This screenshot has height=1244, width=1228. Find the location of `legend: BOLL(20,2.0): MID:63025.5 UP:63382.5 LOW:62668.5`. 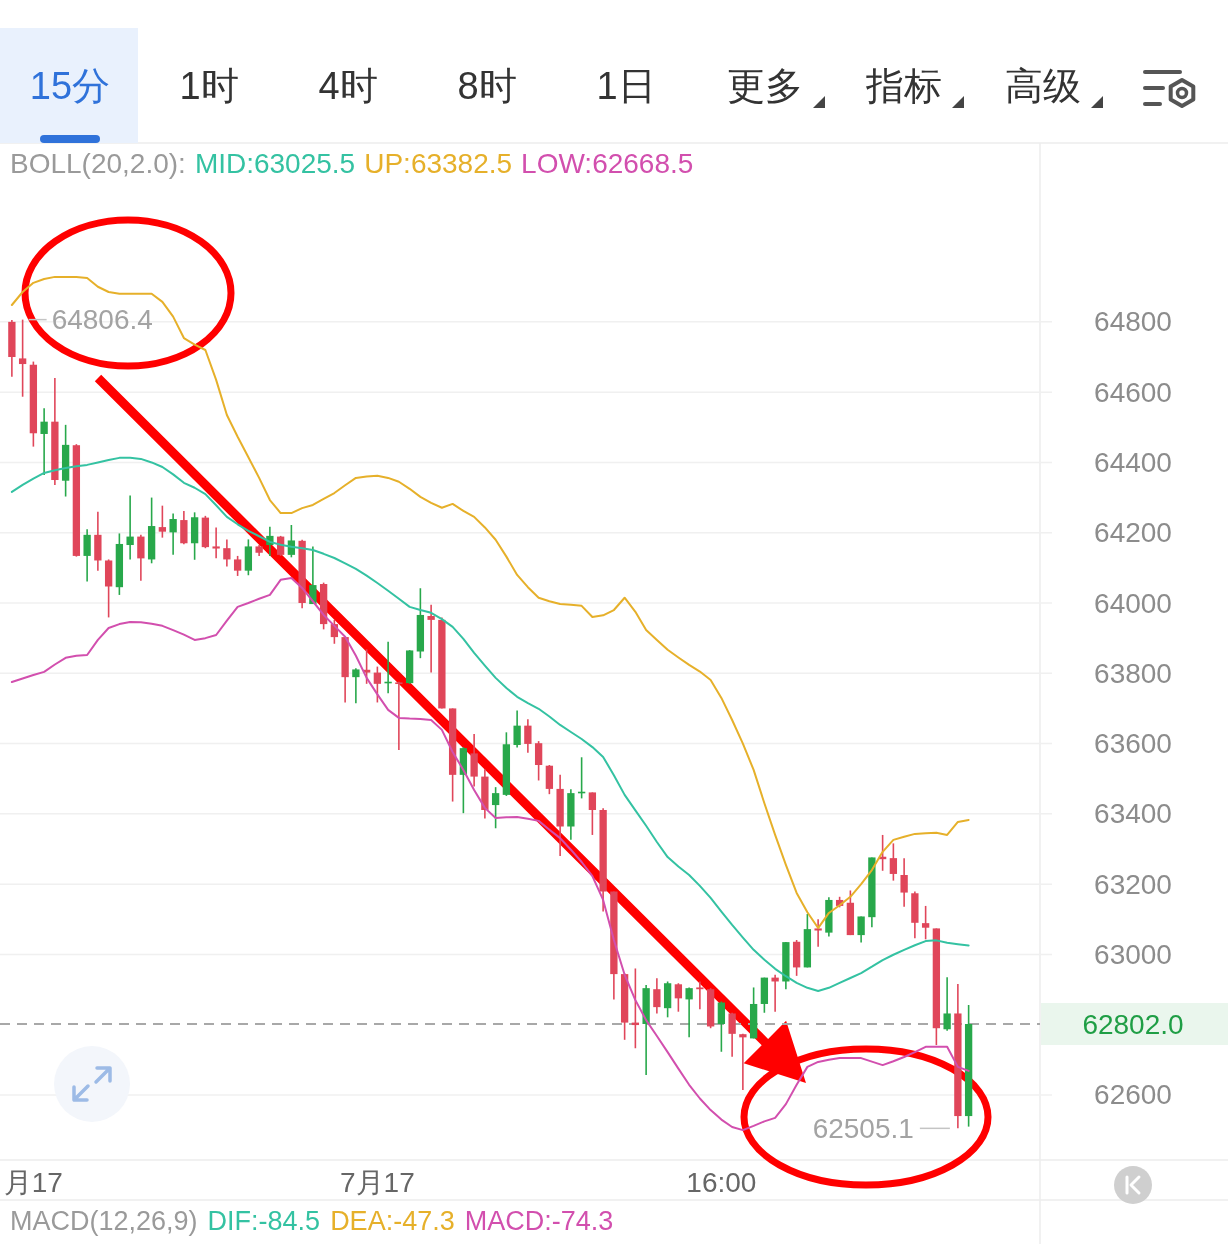

legend: BOLL(20,2.0): MID:63025.5 UP:63382.5 LOW:62668.5 is located at coordinates (352, 163).